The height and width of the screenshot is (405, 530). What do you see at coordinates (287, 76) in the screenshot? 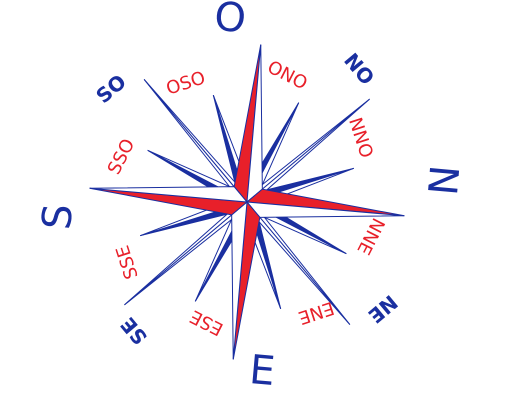
I see `label-minor: ONO` at bounding box center [287, 76].